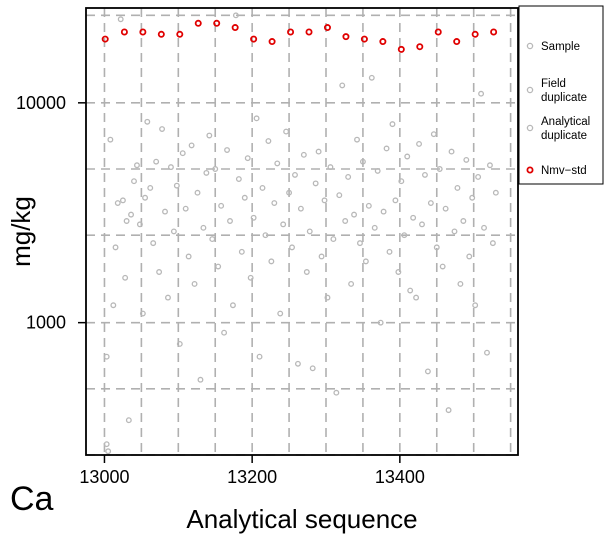 The width and height of the screenshot is (605, 542). I want to click on legend-item: Nmv−std, so click(556, 171).